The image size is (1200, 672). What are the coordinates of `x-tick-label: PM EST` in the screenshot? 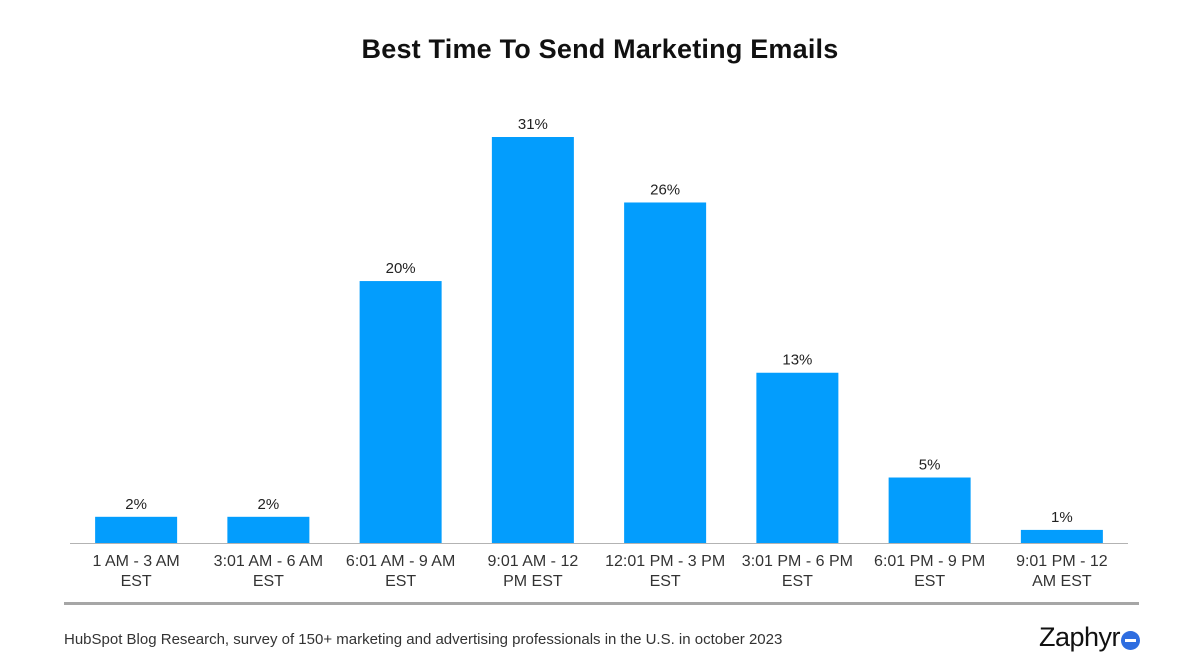 It's located at (533, 581).